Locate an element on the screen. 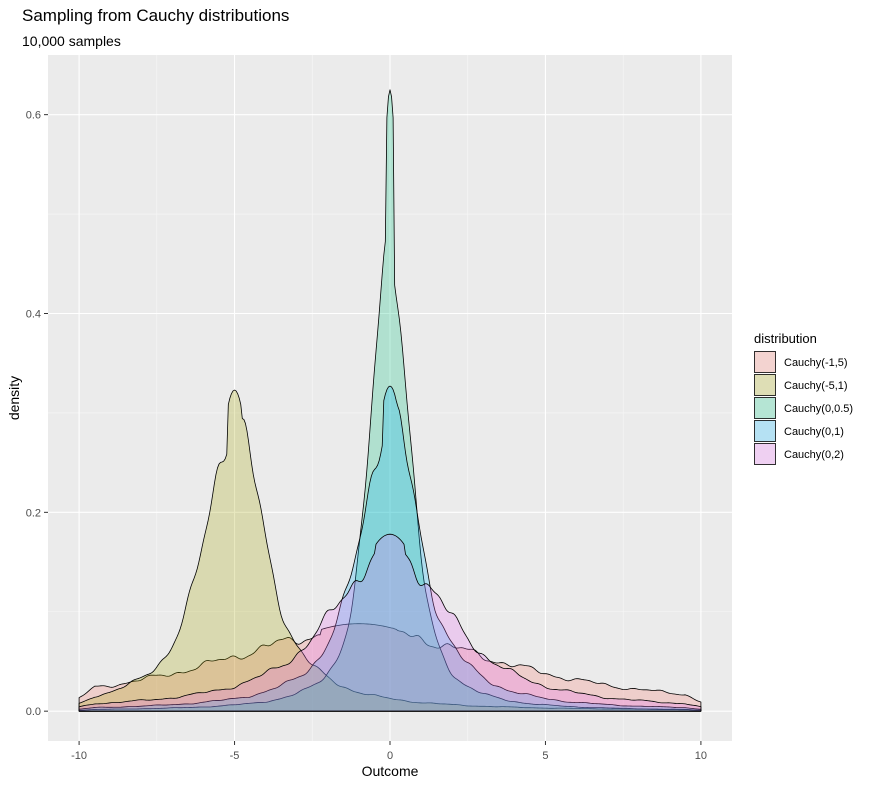  y-tick-label: 0.6 is located at coordinates (33, 116).